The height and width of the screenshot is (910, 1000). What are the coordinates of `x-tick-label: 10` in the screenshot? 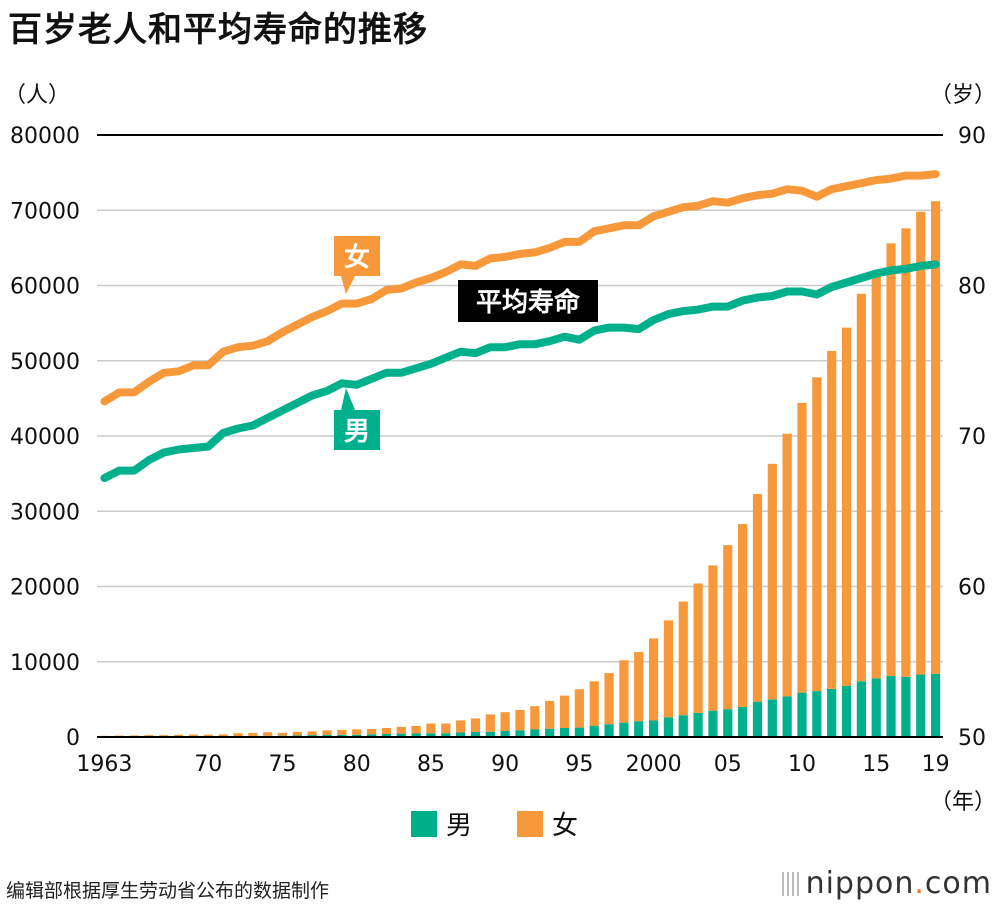 It's located at (802, 764).